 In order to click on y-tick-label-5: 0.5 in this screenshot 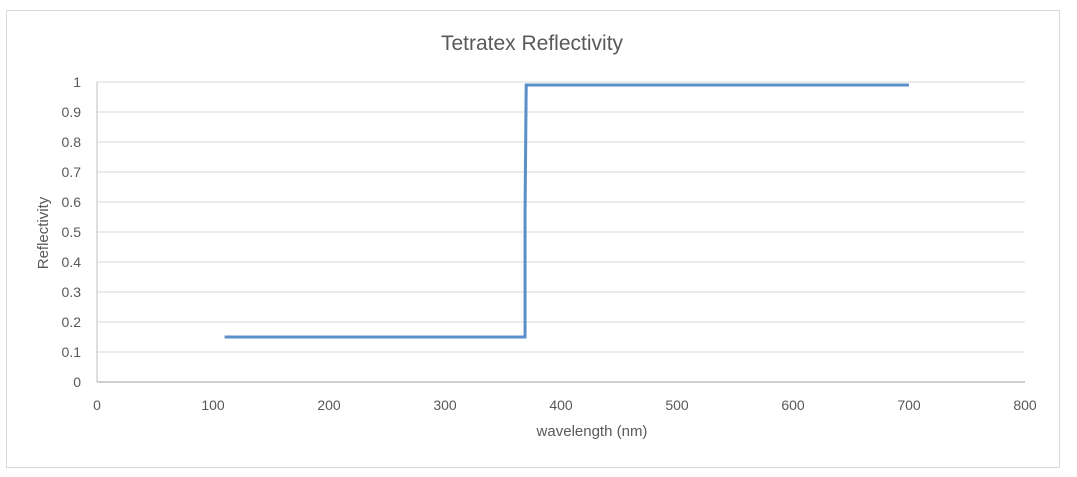, I will do `click(72, 232)`.